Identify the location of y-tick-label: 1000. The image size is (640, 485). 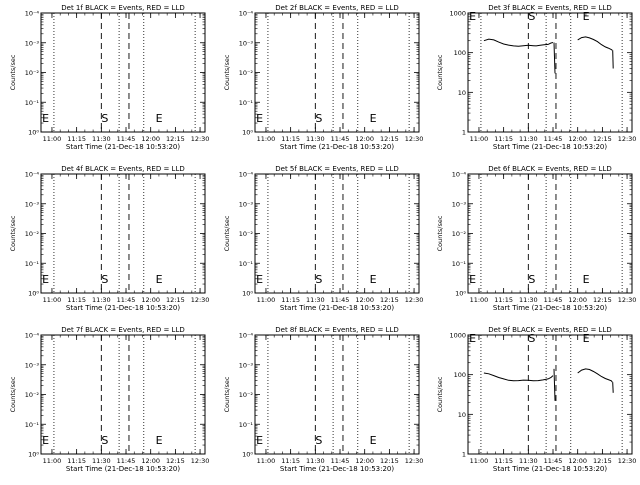
(457, 14).